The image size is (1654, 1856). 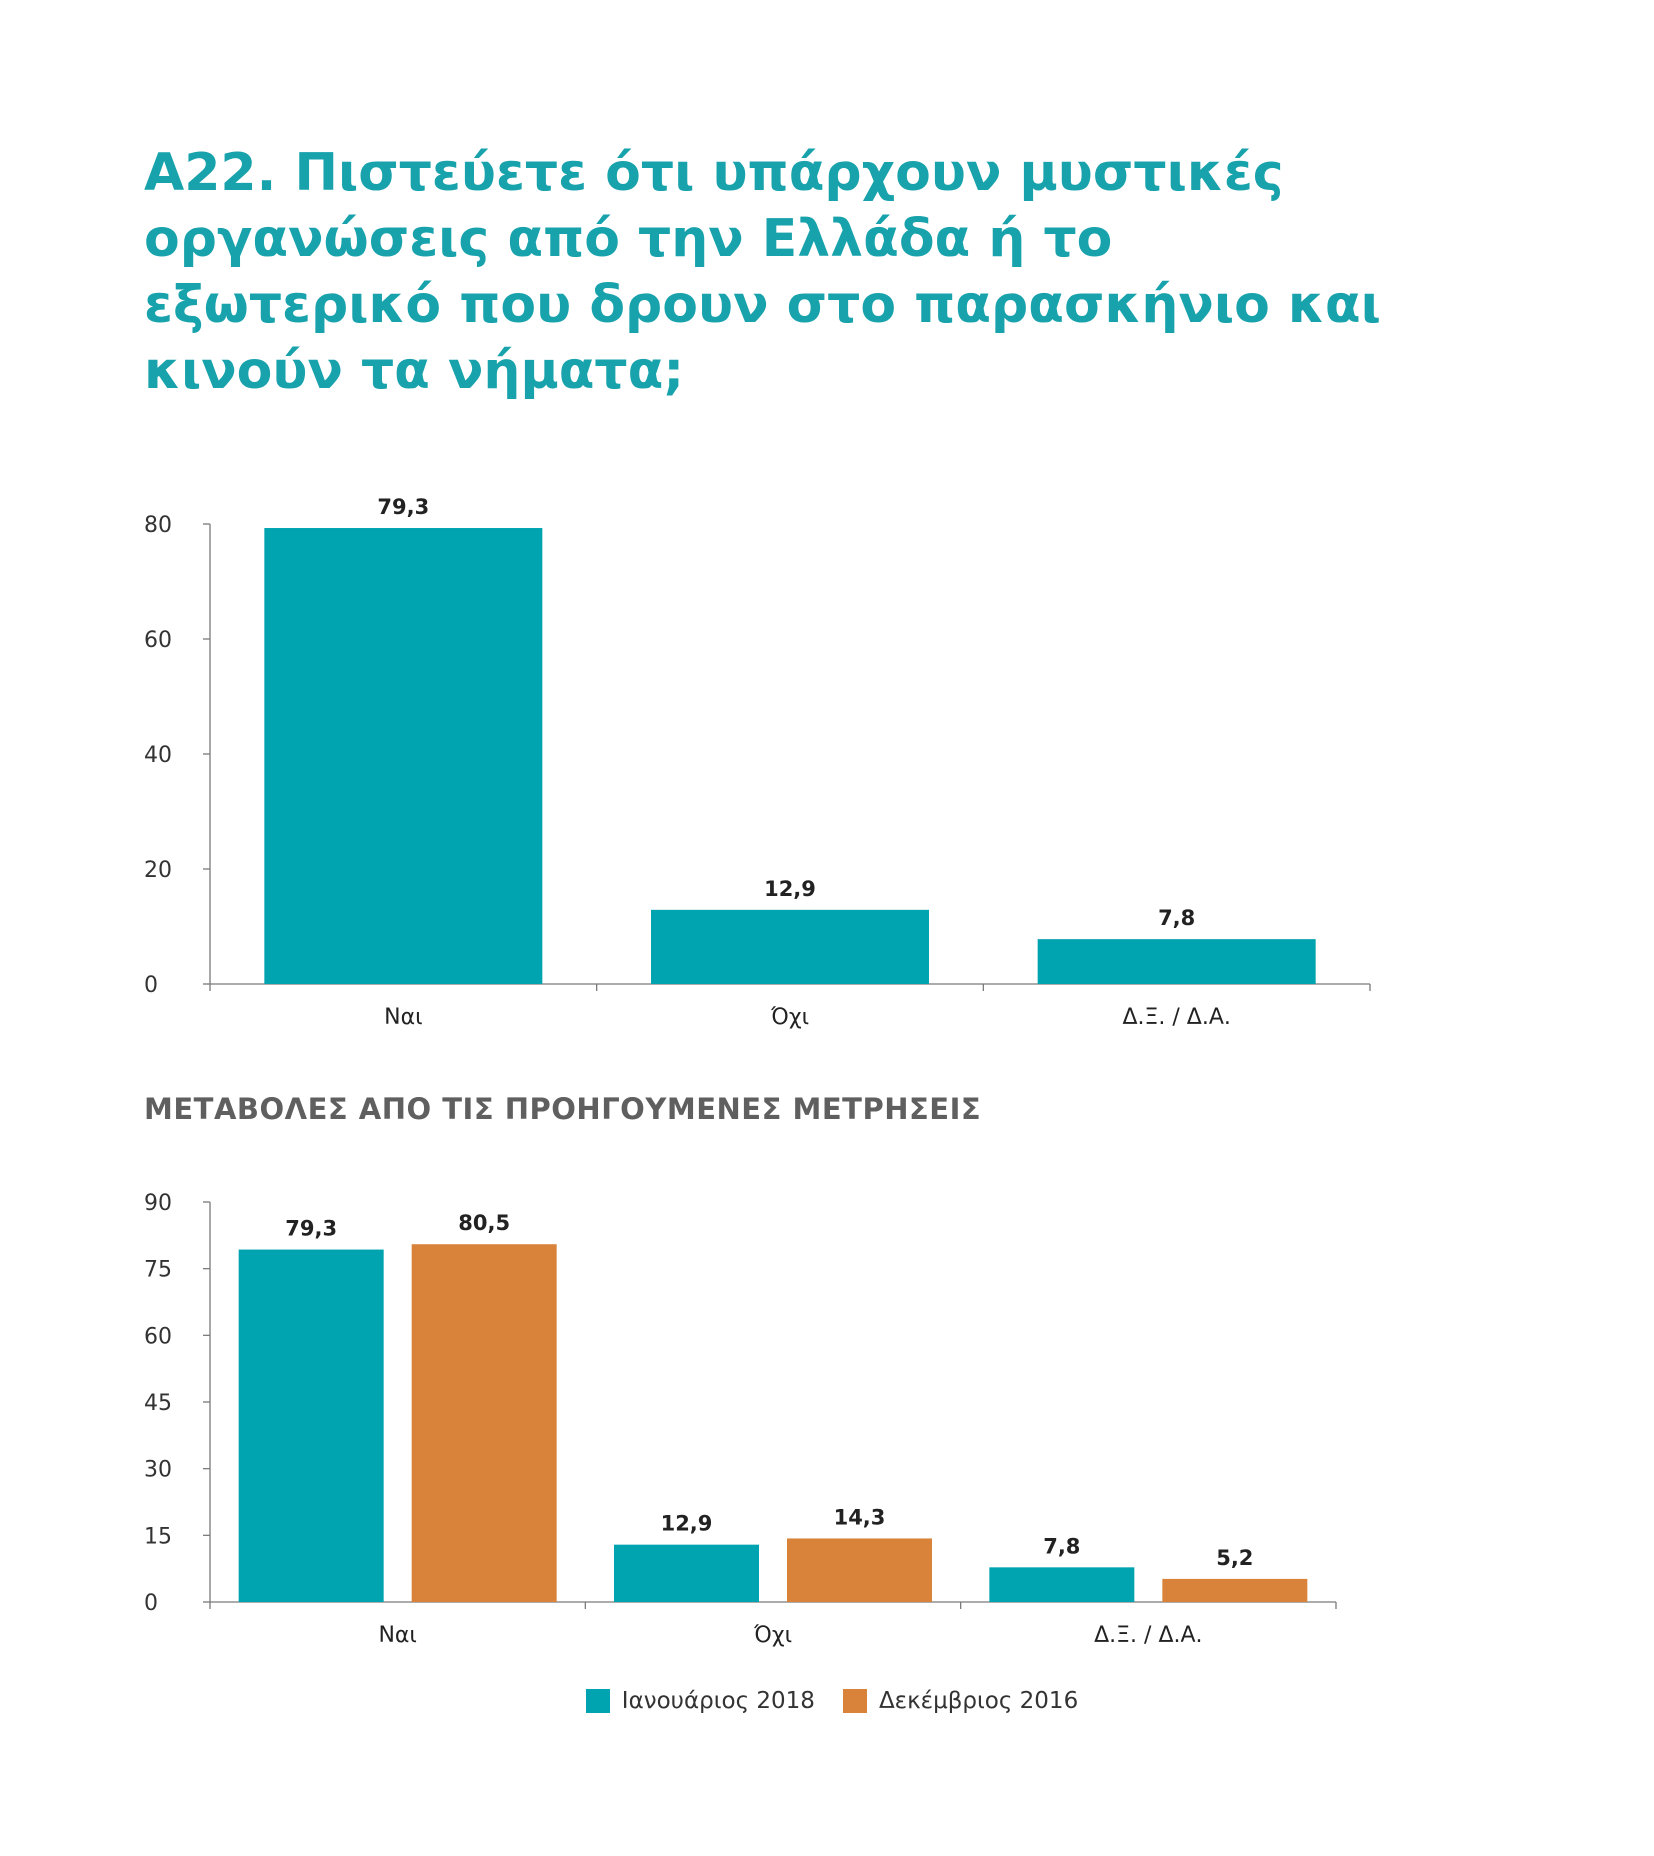 I want to click on y-tick-label: 80, so click(x=158, y=525).